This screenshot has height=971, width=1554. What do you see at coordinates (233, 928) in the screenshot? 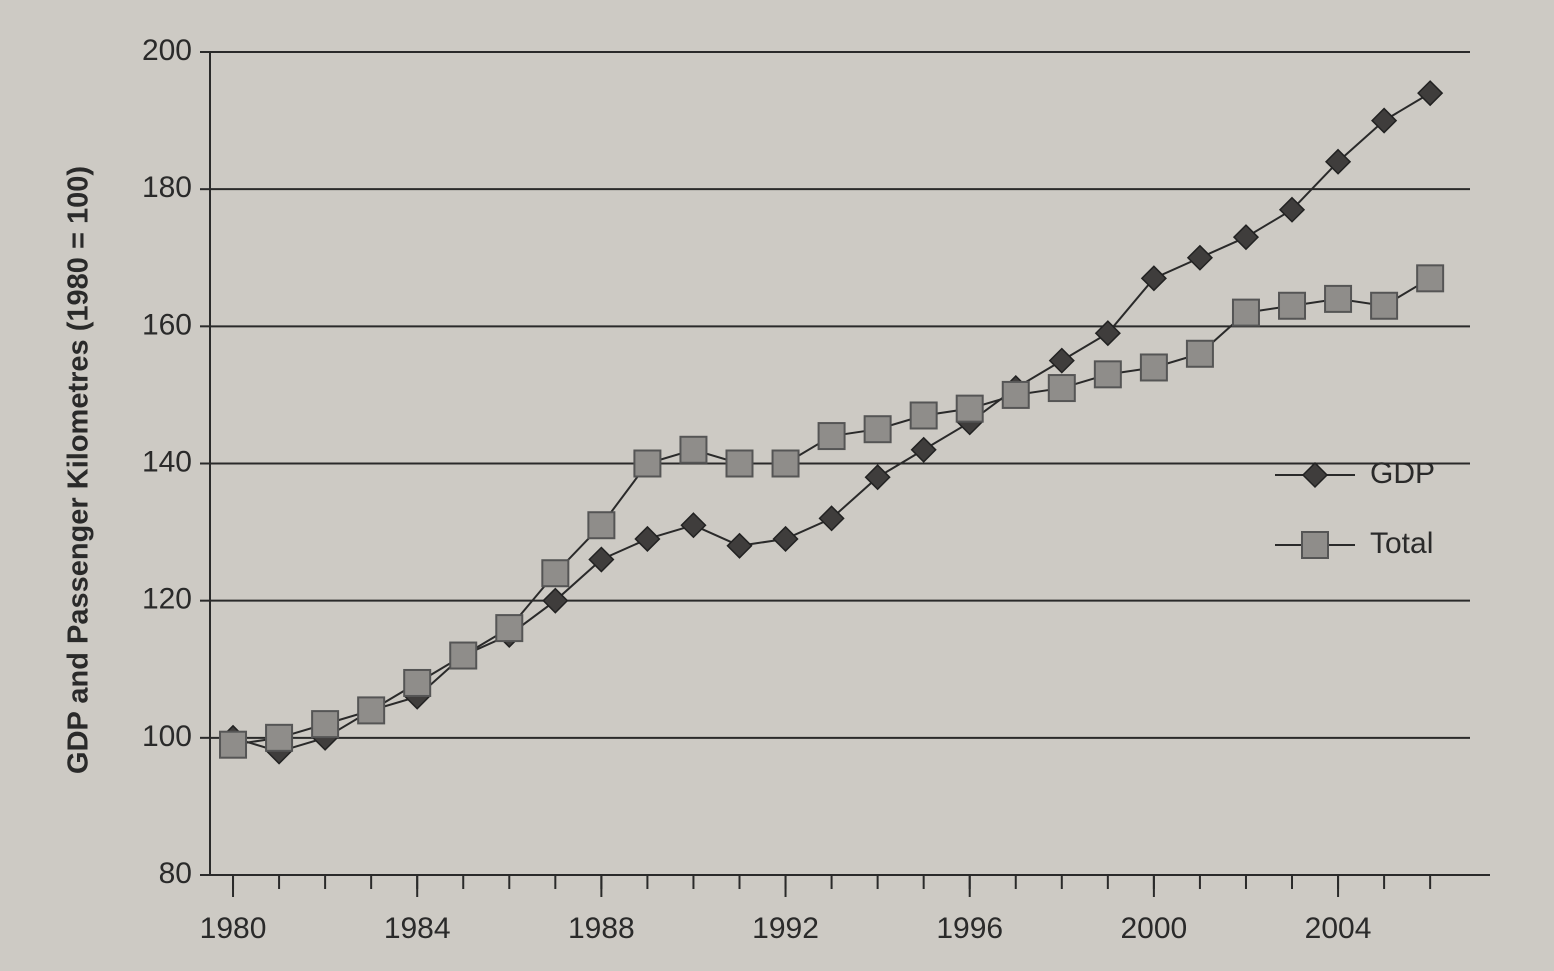
I see `x-tick-label: 1980` at bounding box center [233, 928].